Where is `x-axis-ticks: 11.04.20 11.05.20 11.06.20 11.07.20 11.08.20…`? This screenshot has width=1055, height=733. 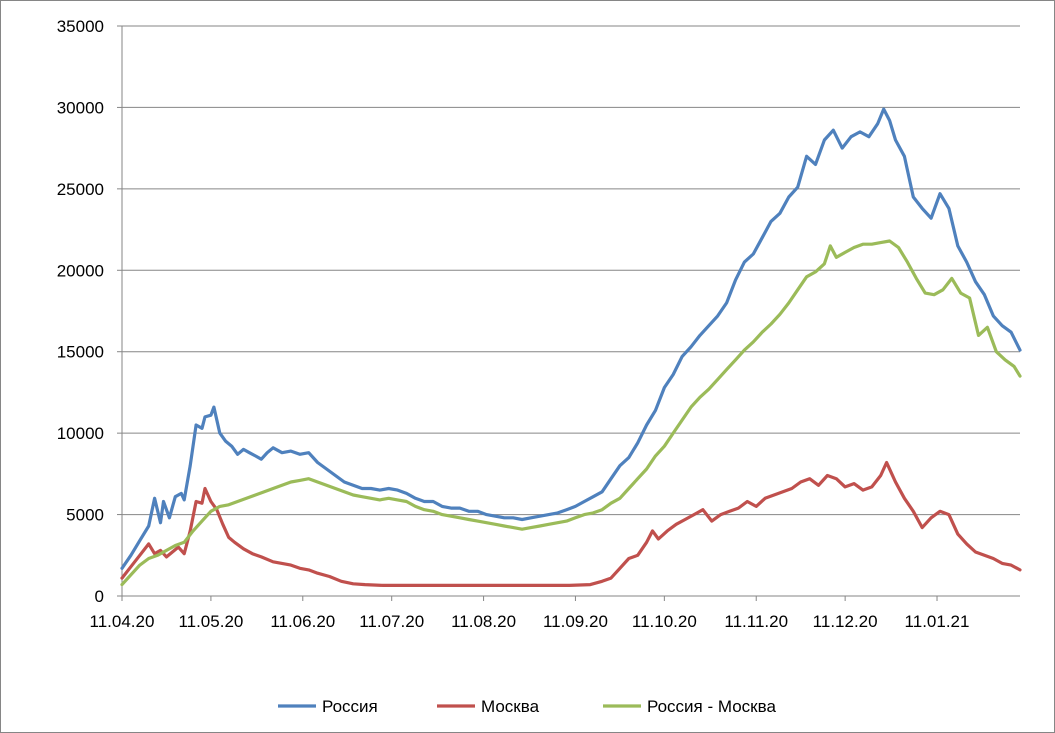
x-axis-ticks: 11.04.20 11.05.20 11.06.20 11.07.20 11.08.20… is located at coordinates (530, 613).